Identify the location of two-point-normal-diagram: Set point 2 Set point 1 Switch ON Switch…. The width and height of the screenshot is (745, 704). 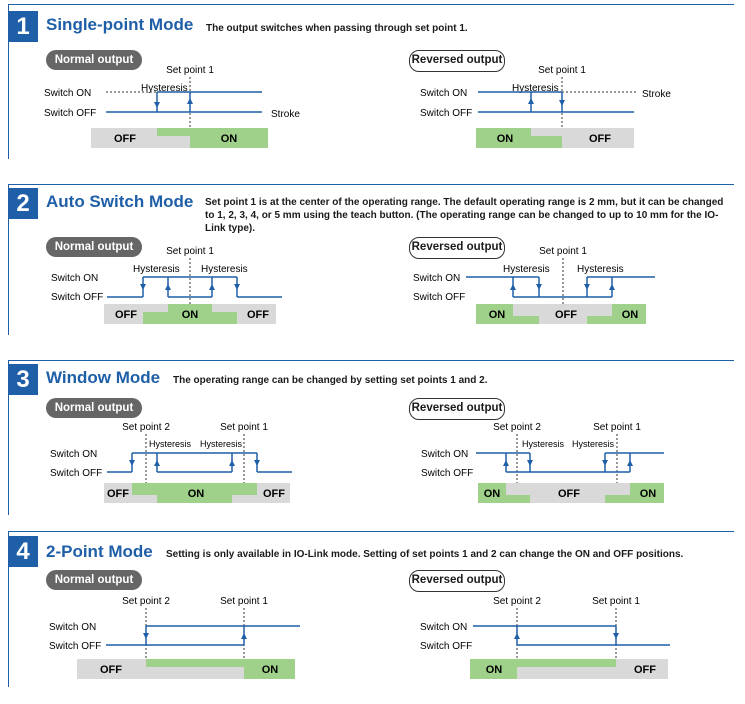
(174, 637).